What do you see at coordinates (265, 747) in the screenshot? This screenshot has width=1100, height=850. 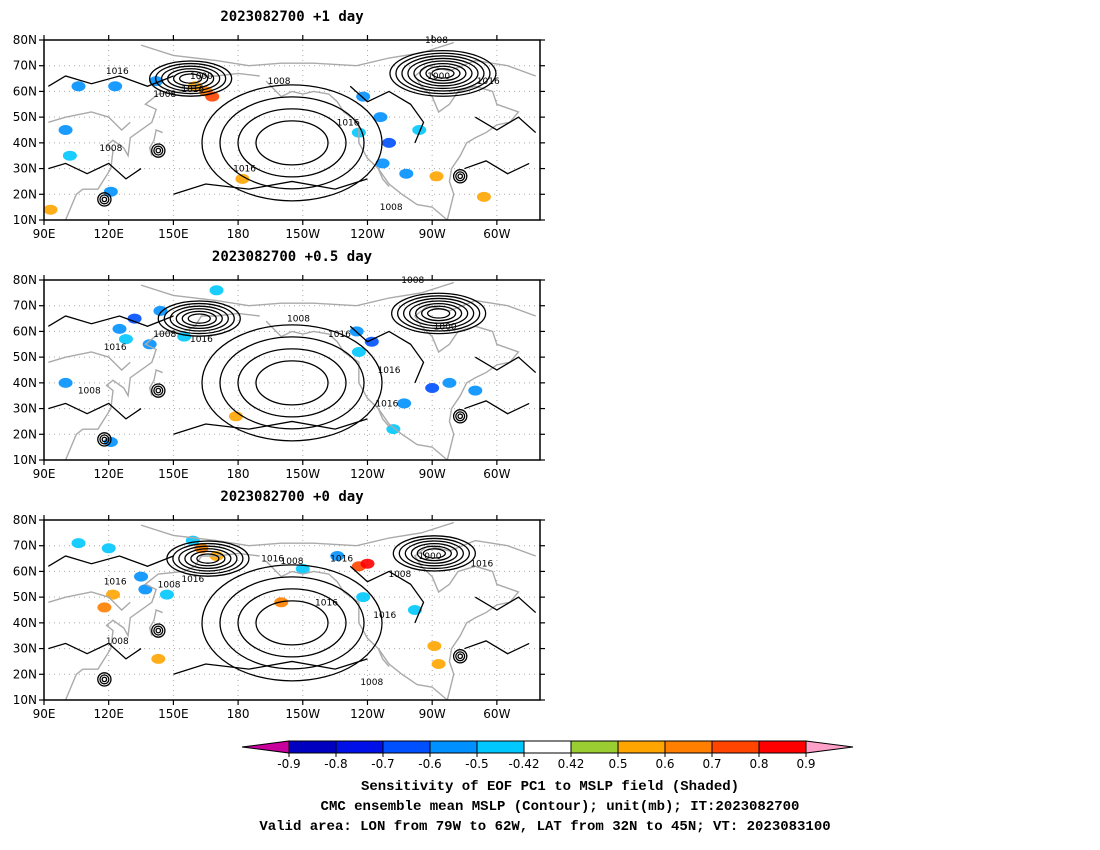 I see `colorbar-arrow-left` at bounding box center [265, 747].